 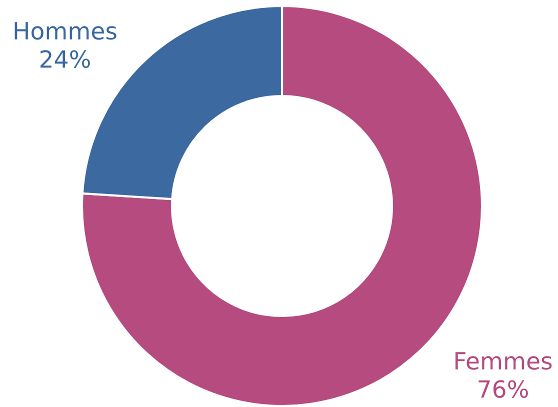 I want to click on slice-label: Femmes, so click(x=504, y=361).